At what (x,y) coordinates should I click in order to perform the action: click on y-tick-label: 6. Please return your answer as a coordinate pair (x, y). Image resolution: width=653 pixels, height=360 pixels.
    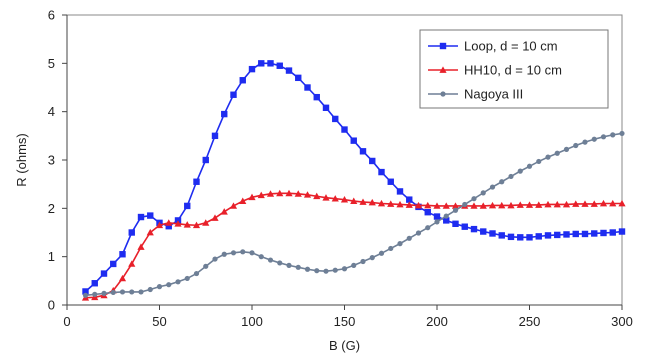
    Looking at the image, I should click on (51, 15).